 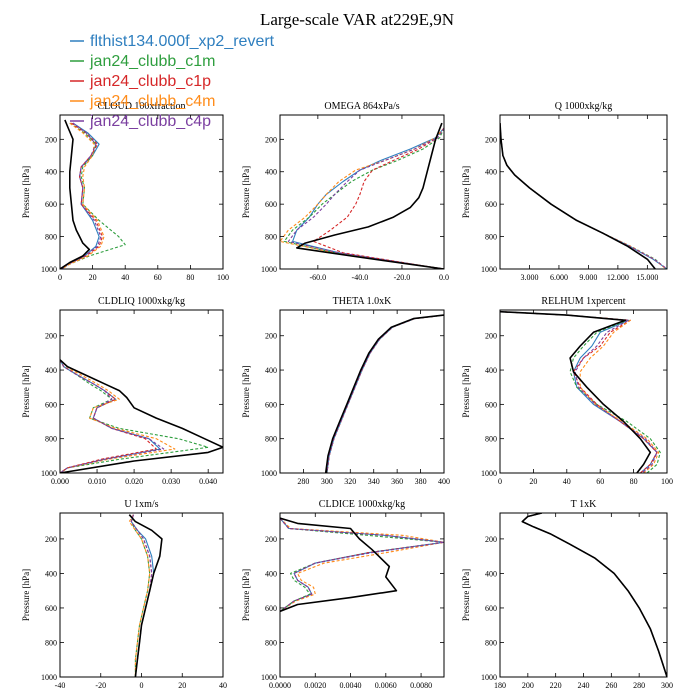 I want to click on x-tick-label: 0.020, so click(x=134, y=481).